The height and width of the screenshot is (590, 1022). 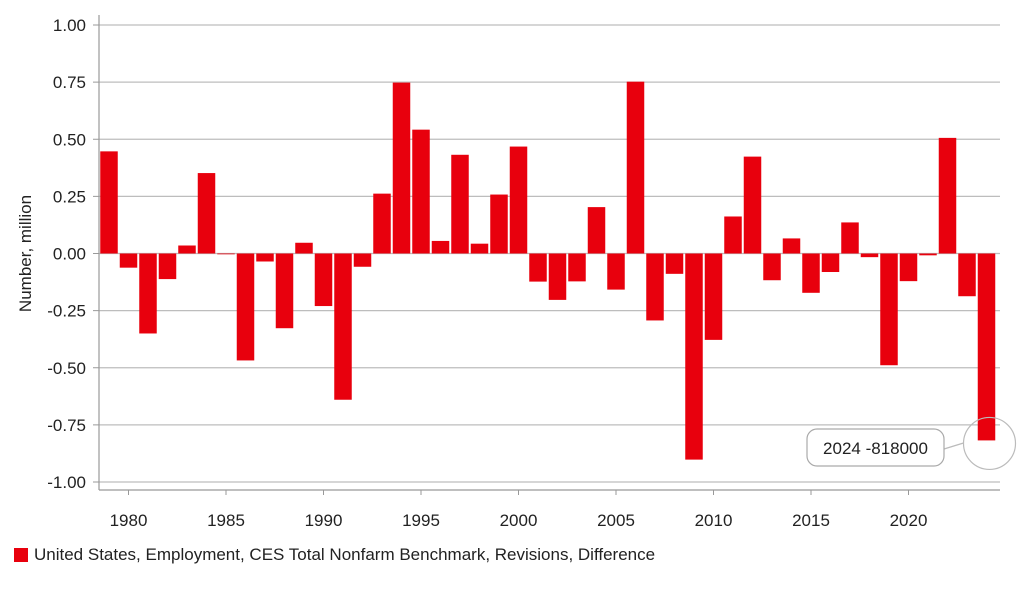 I want to click on y-tick-label: 0.50, so click(x=69, y=139).